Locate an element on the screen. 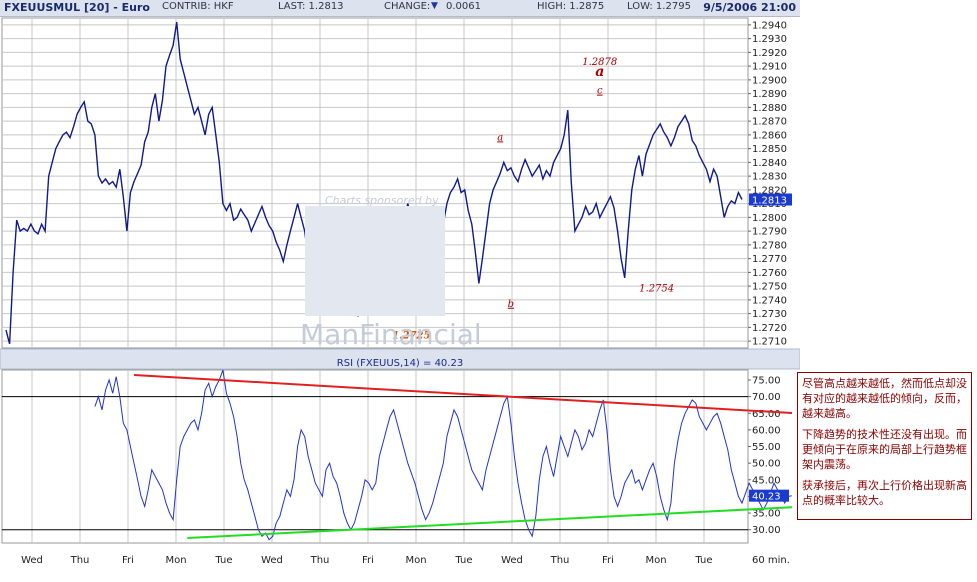 The width and height of the screenshot is (977, 582). price-annotation: 1.2878 is located at coordinates (599, 62).